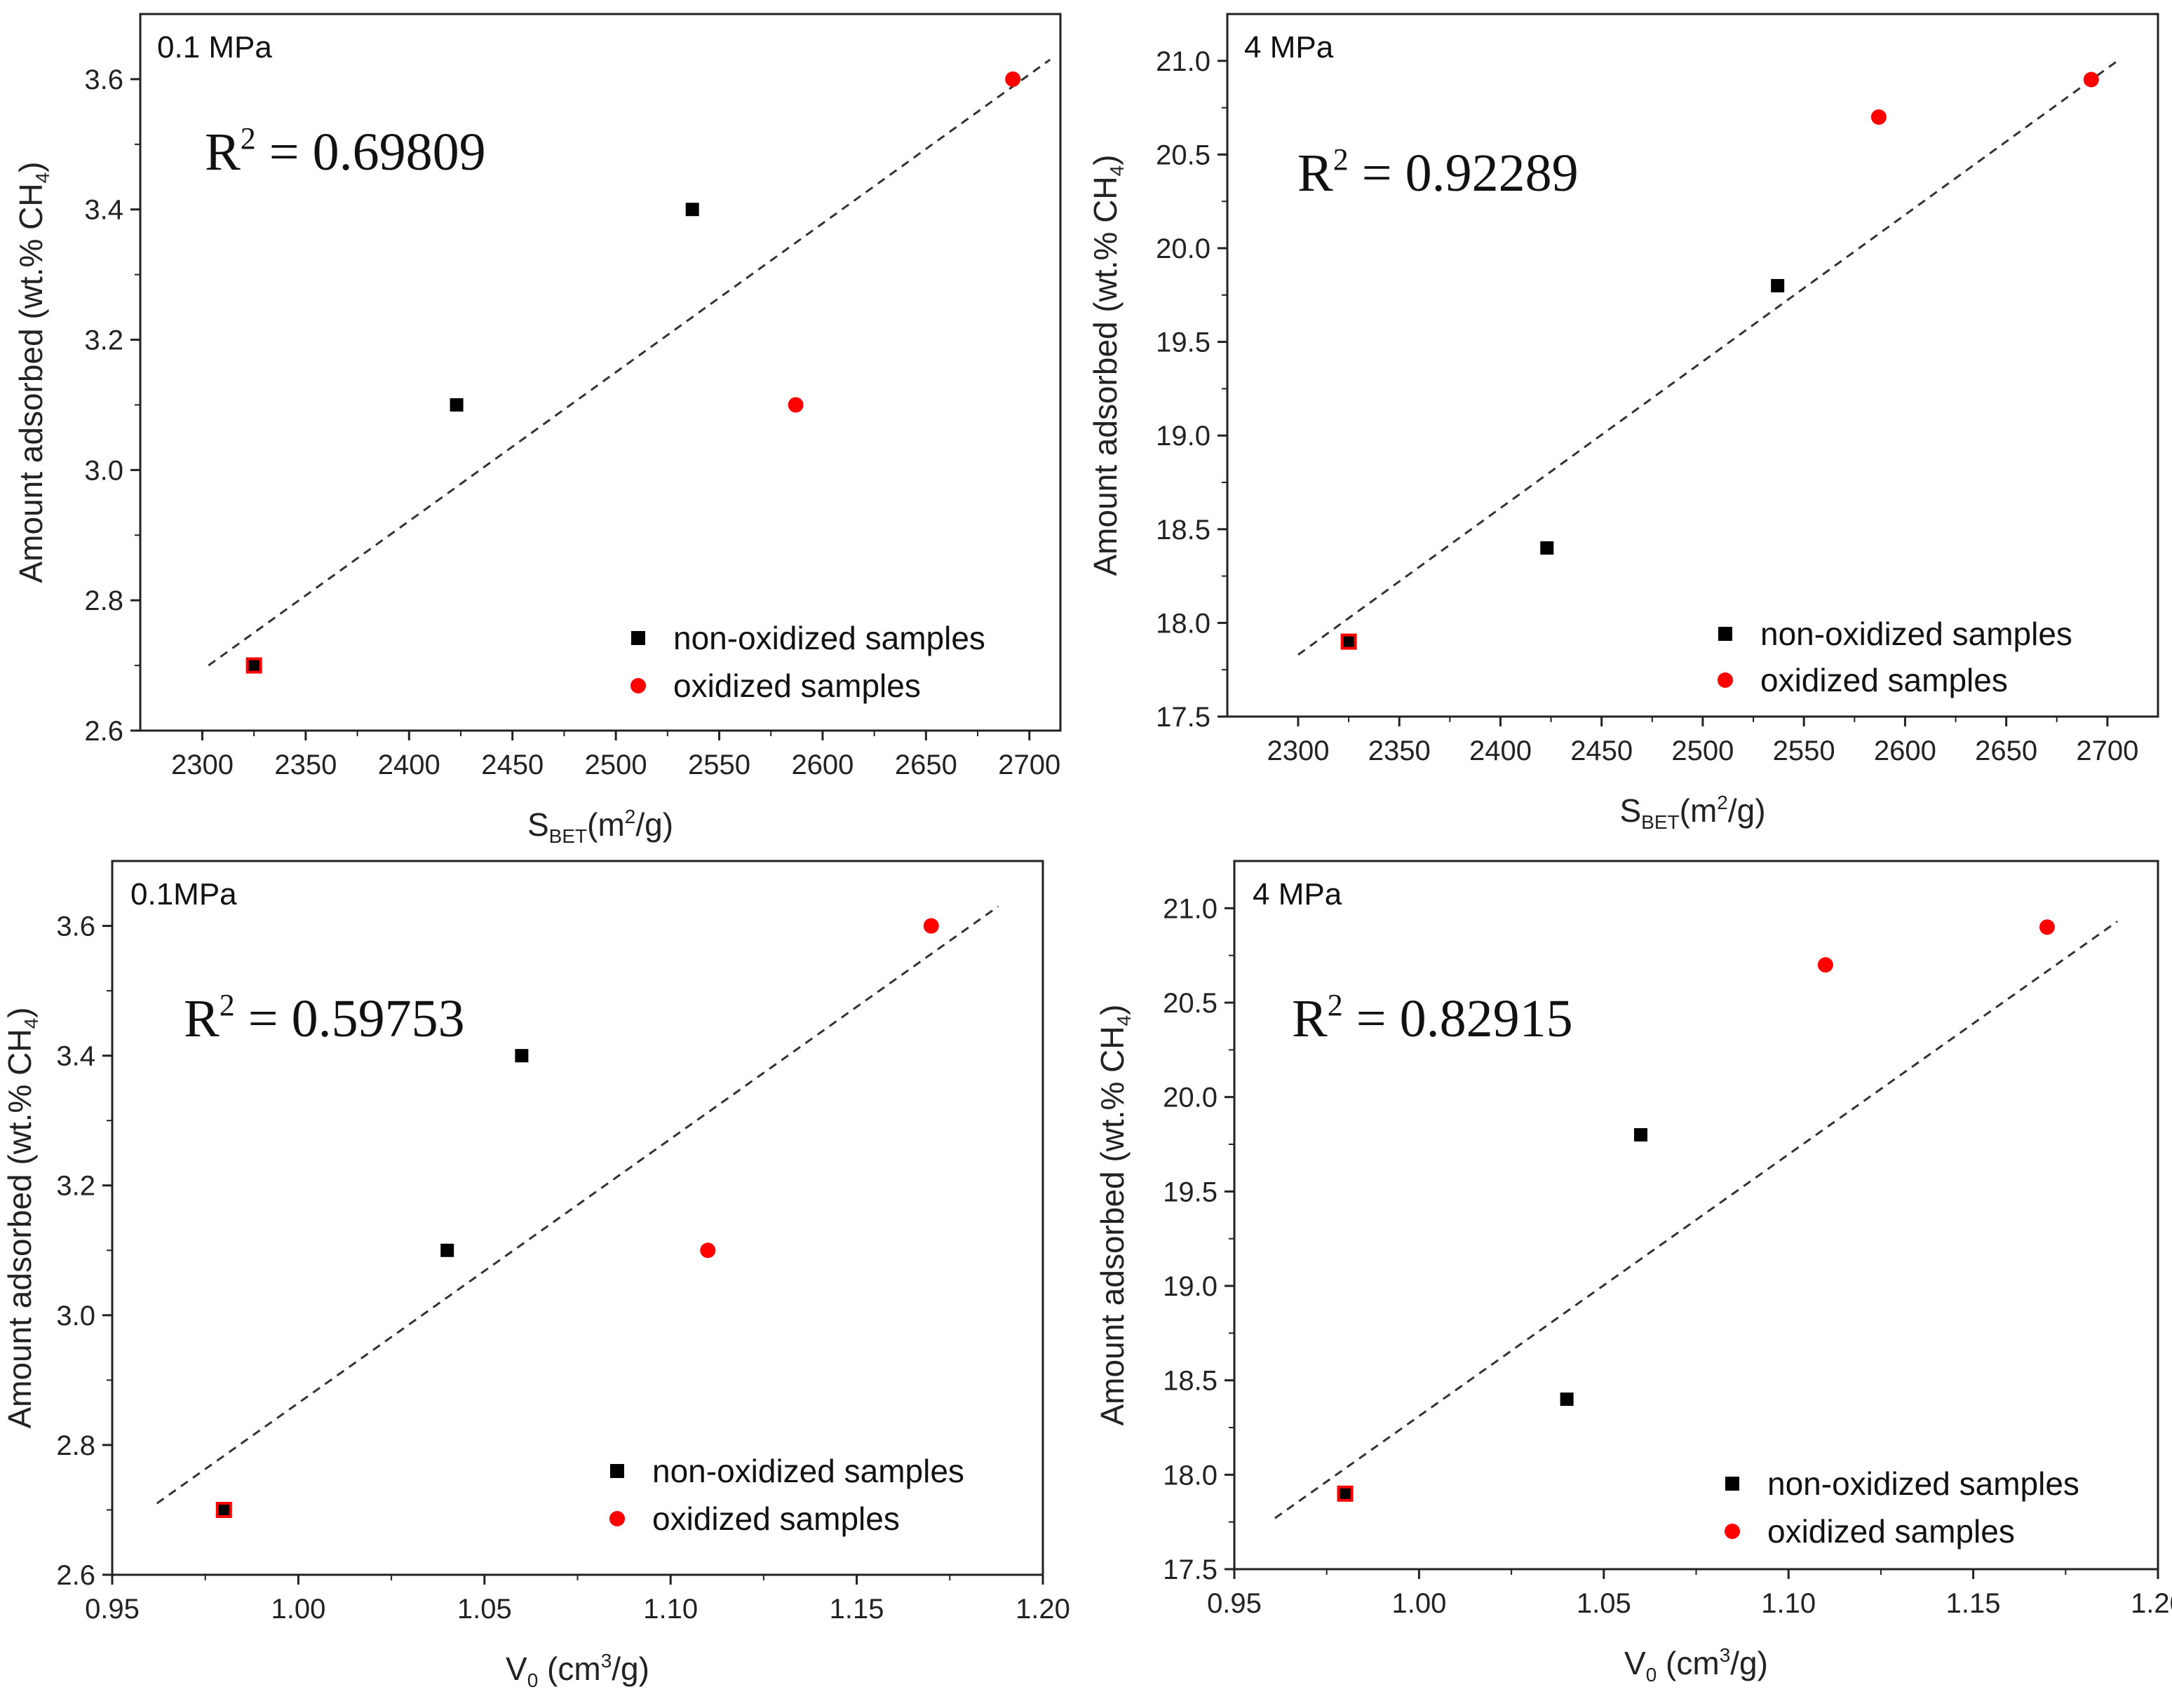 The width and height of the screenshot is (2172, 1708). Describe the element at coordinates (533, 1680) in the screenshot. I see `x-axis-title-sub: 0` at that location.